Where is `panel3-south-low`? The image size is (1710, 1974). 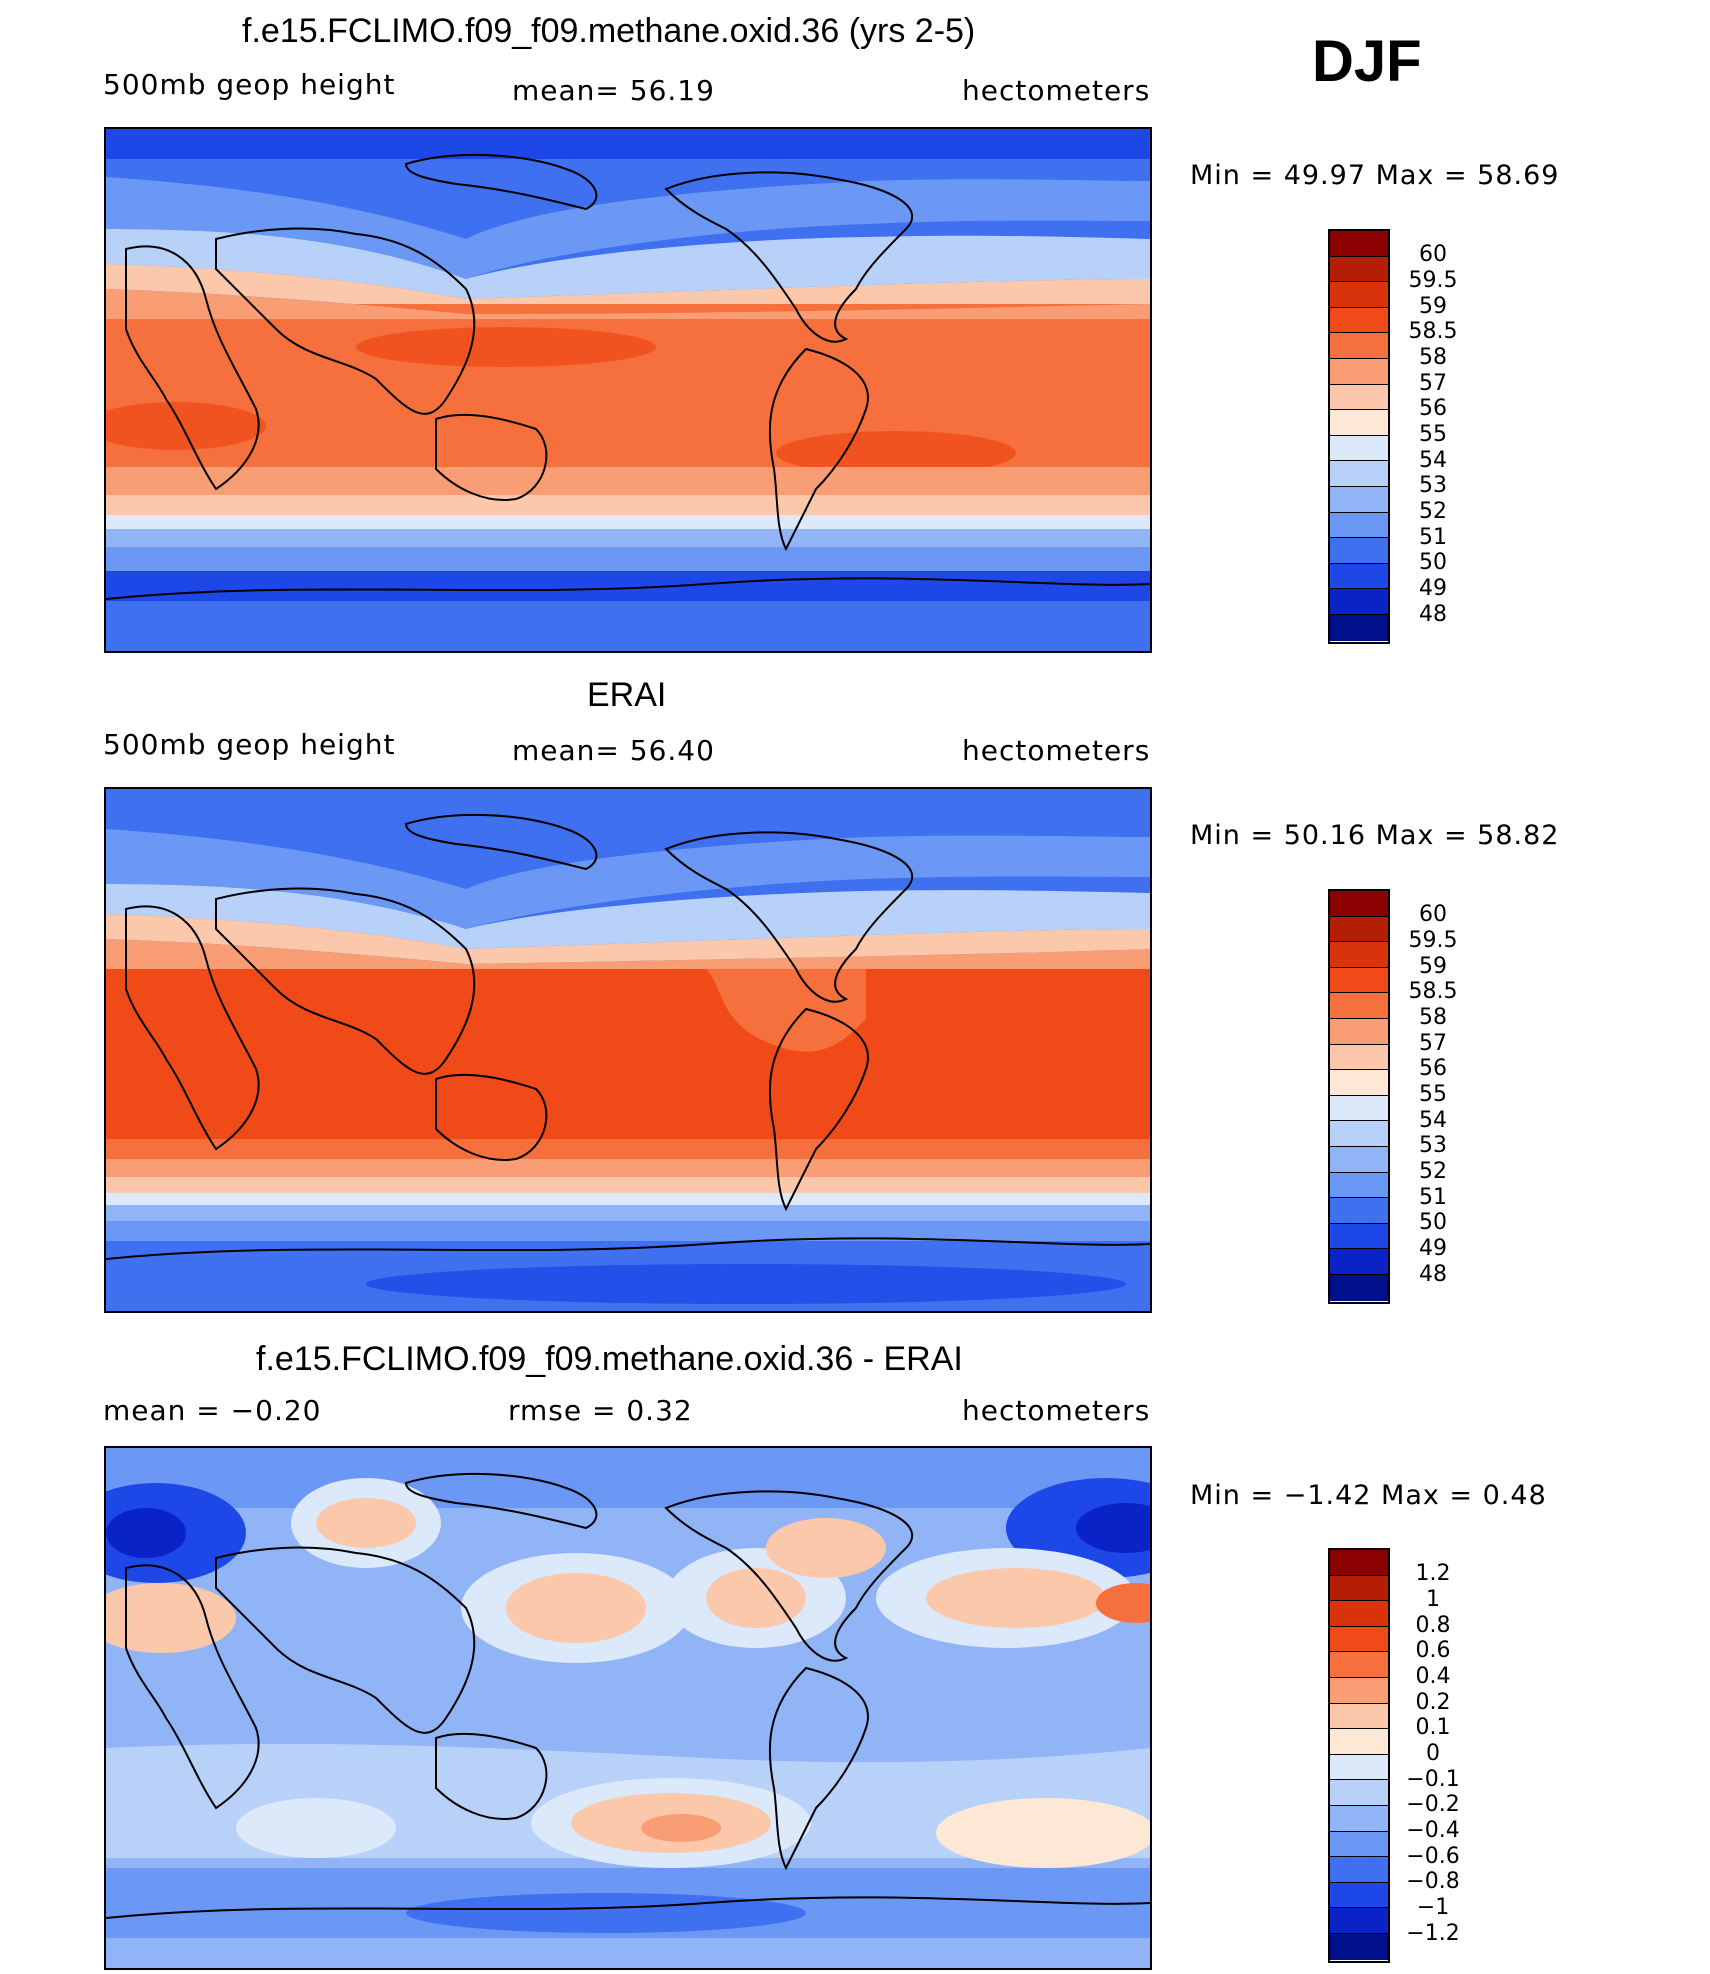 panel3-south-low is located at coordinates (606, 1913).